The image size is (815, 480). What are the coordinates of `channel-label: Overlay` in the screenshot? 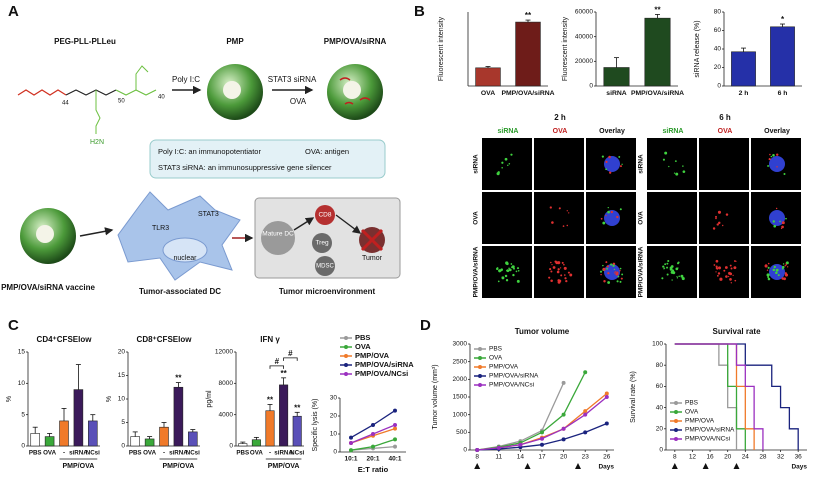 It's located at (777, 131).